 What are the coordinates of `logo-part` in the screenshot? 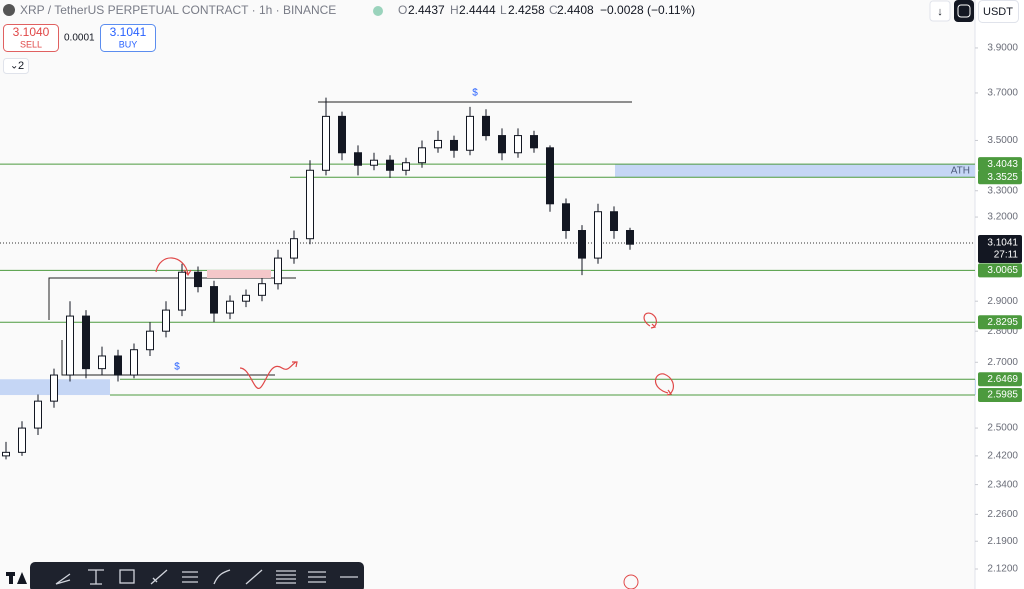 It's located at (22, 578).